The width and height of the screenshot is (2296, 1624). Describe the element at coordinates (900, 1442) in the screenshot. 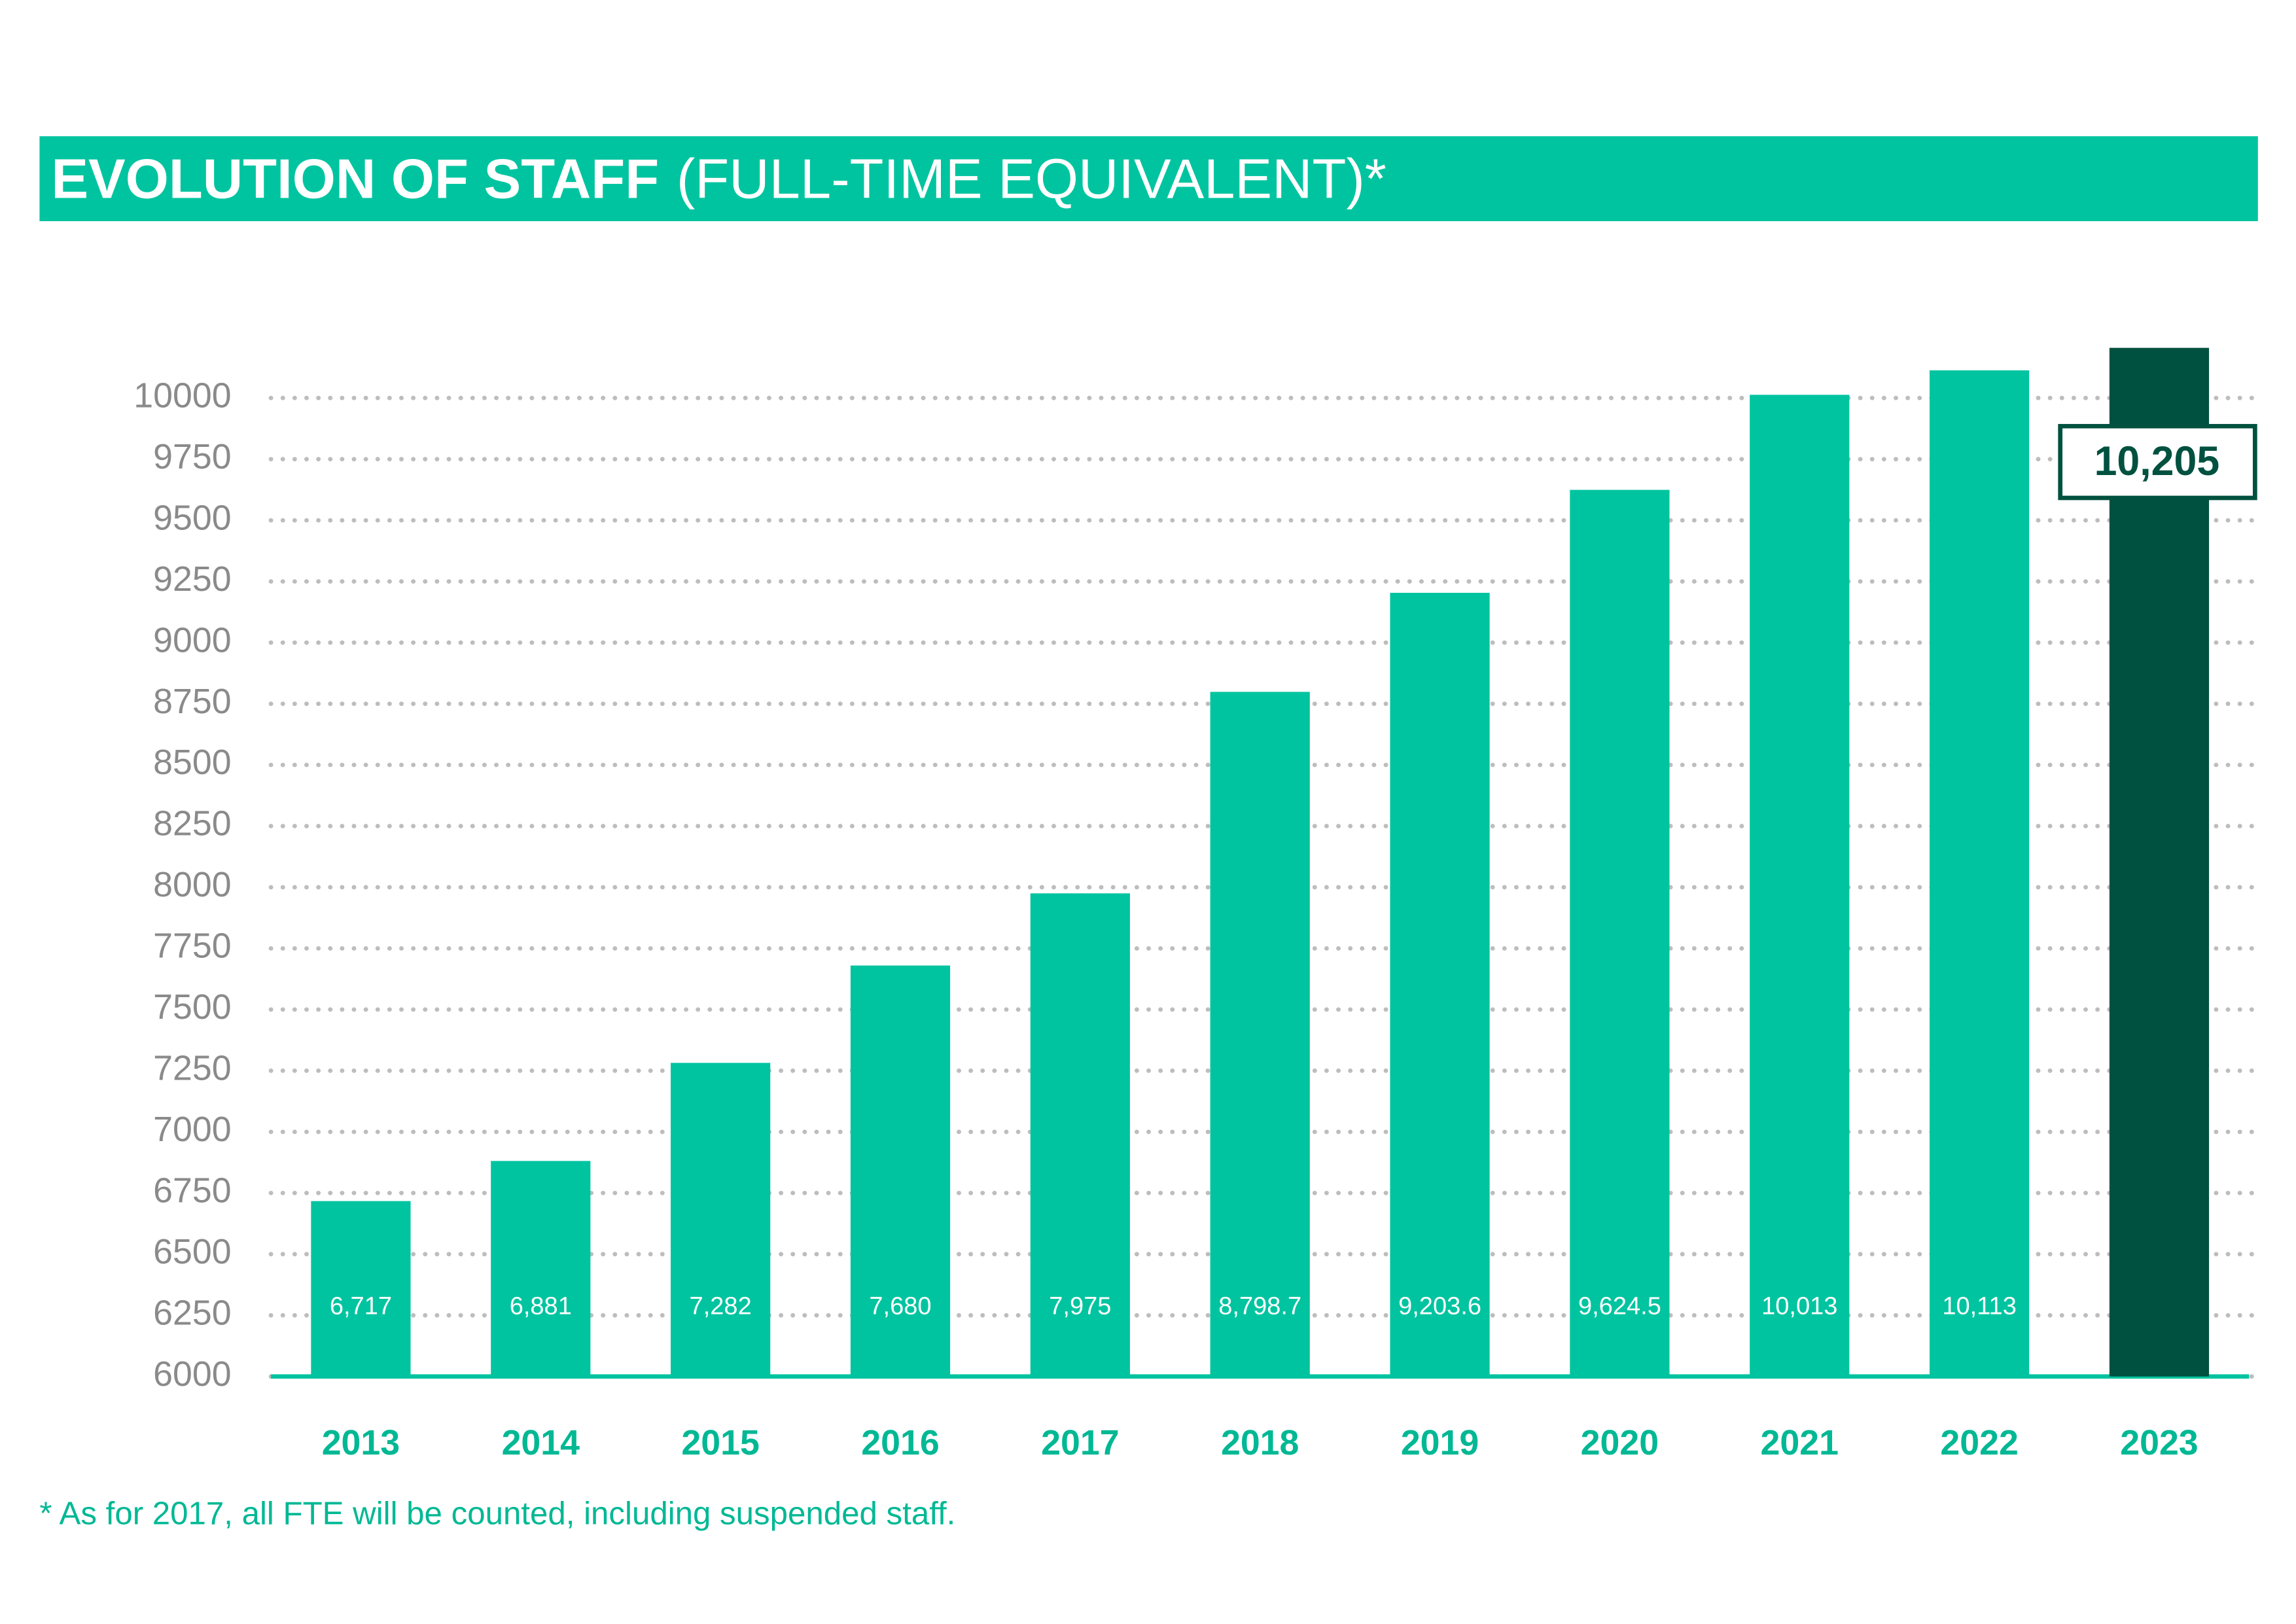

I see `x-tick-label: 2016` at that location.